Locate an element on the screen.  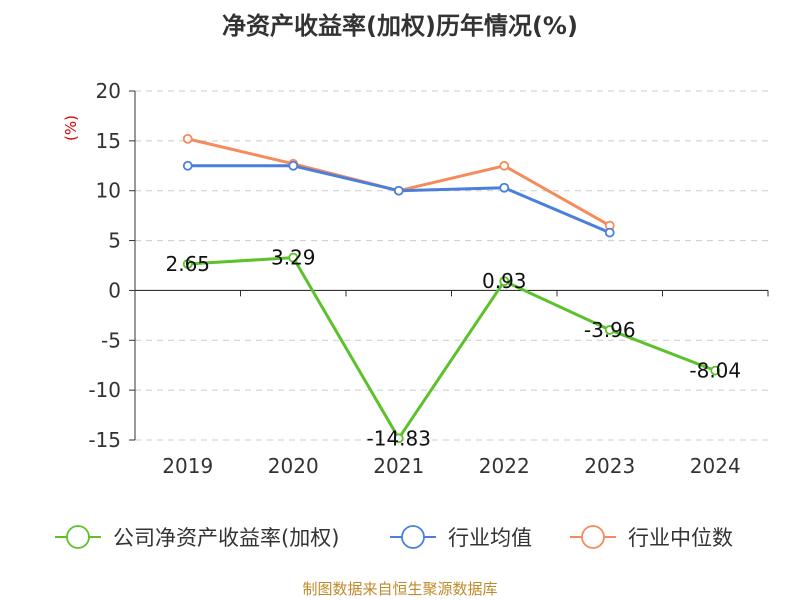
data-label: -3.96 is located at coordinates (610, 330).